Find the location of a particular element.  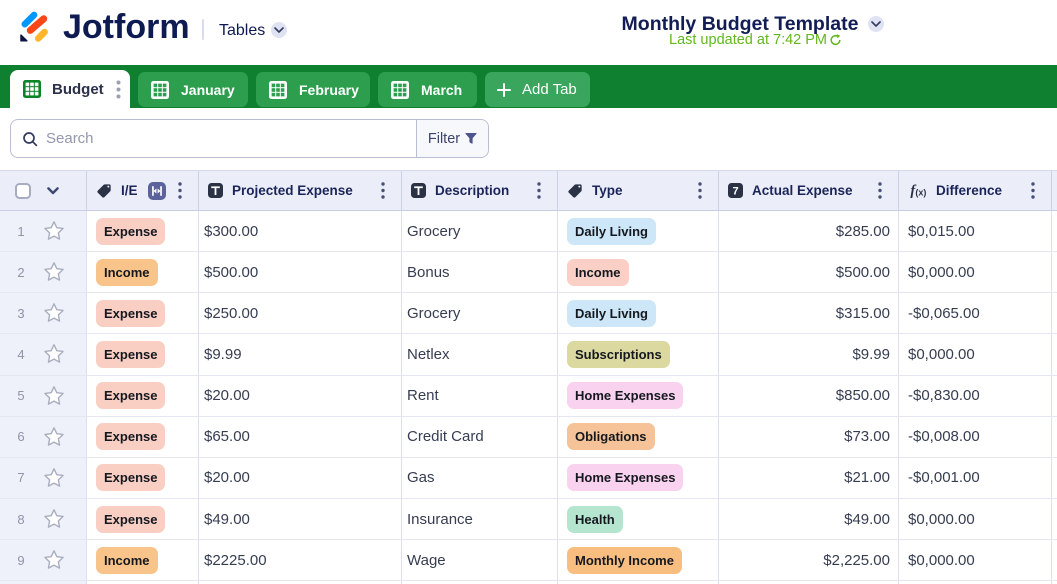

svg-text: (x) is located at coordinates (920, 193).